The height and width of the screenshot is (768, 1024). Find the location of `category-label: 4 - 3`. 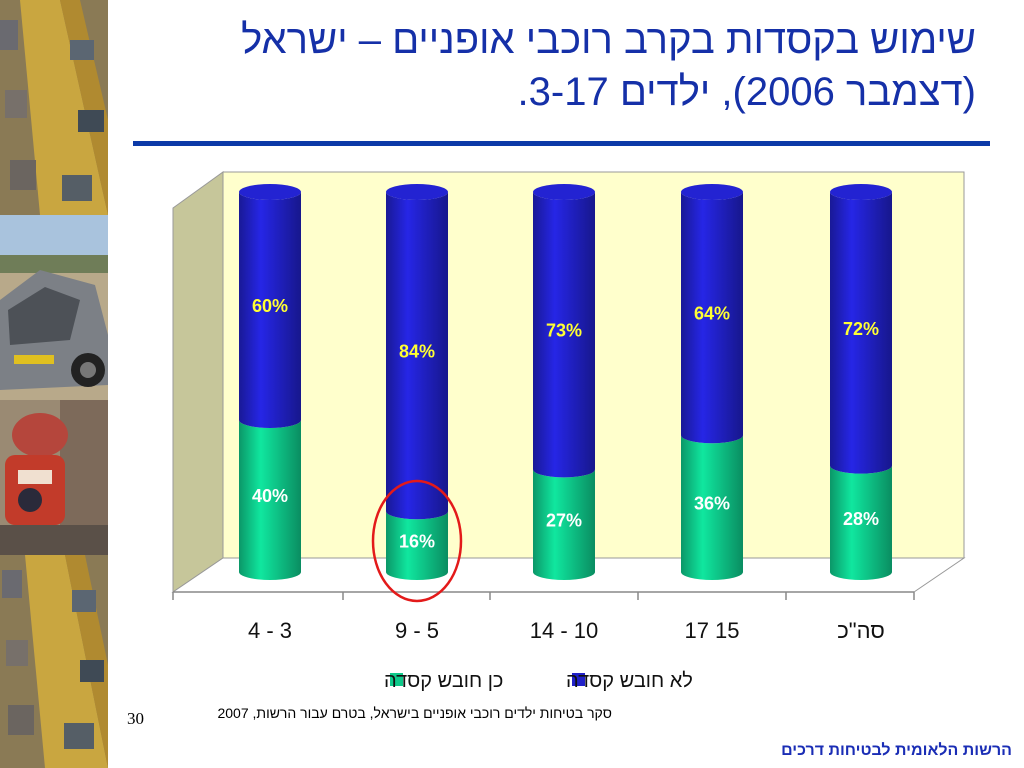

category-label: 4 - 3 is located at coordinates (270, 630).